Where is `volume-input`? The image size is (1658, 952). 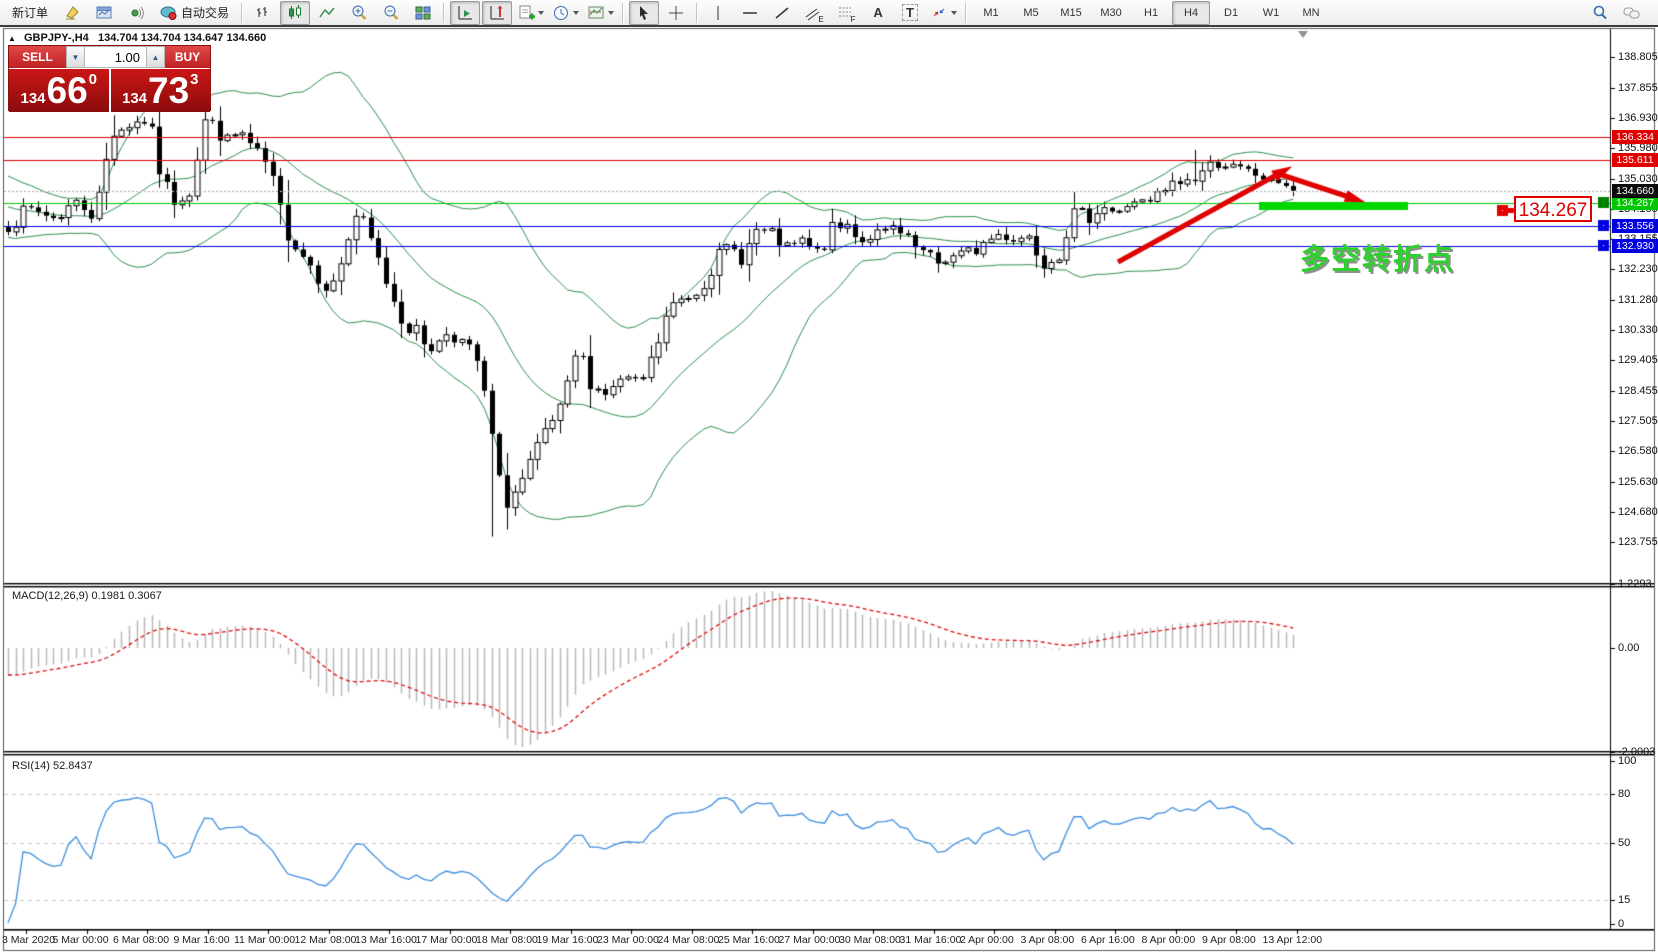 volume-input is located at coordinates (115, 57).